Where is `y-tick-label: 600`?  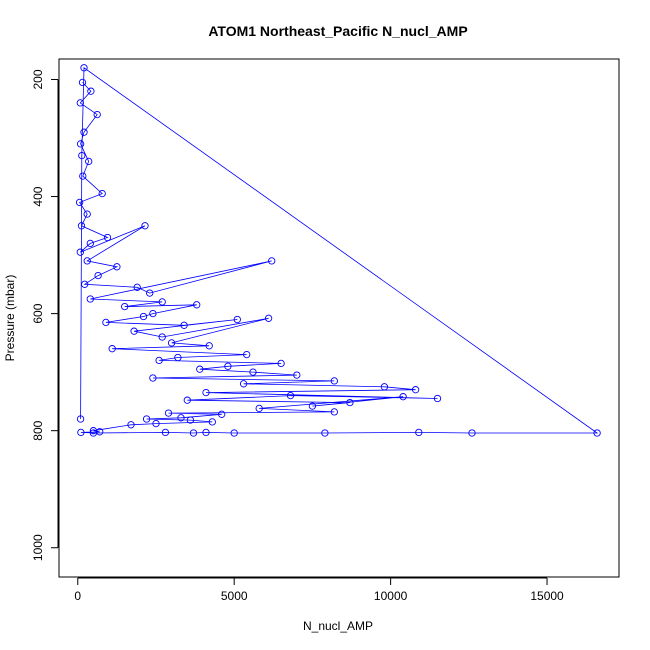
y-tick-label: 600 is located at coordinates (38, 313).